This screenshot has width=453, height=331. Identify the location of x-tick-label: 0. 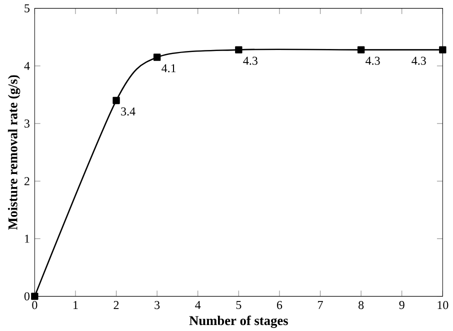
(35, 305).